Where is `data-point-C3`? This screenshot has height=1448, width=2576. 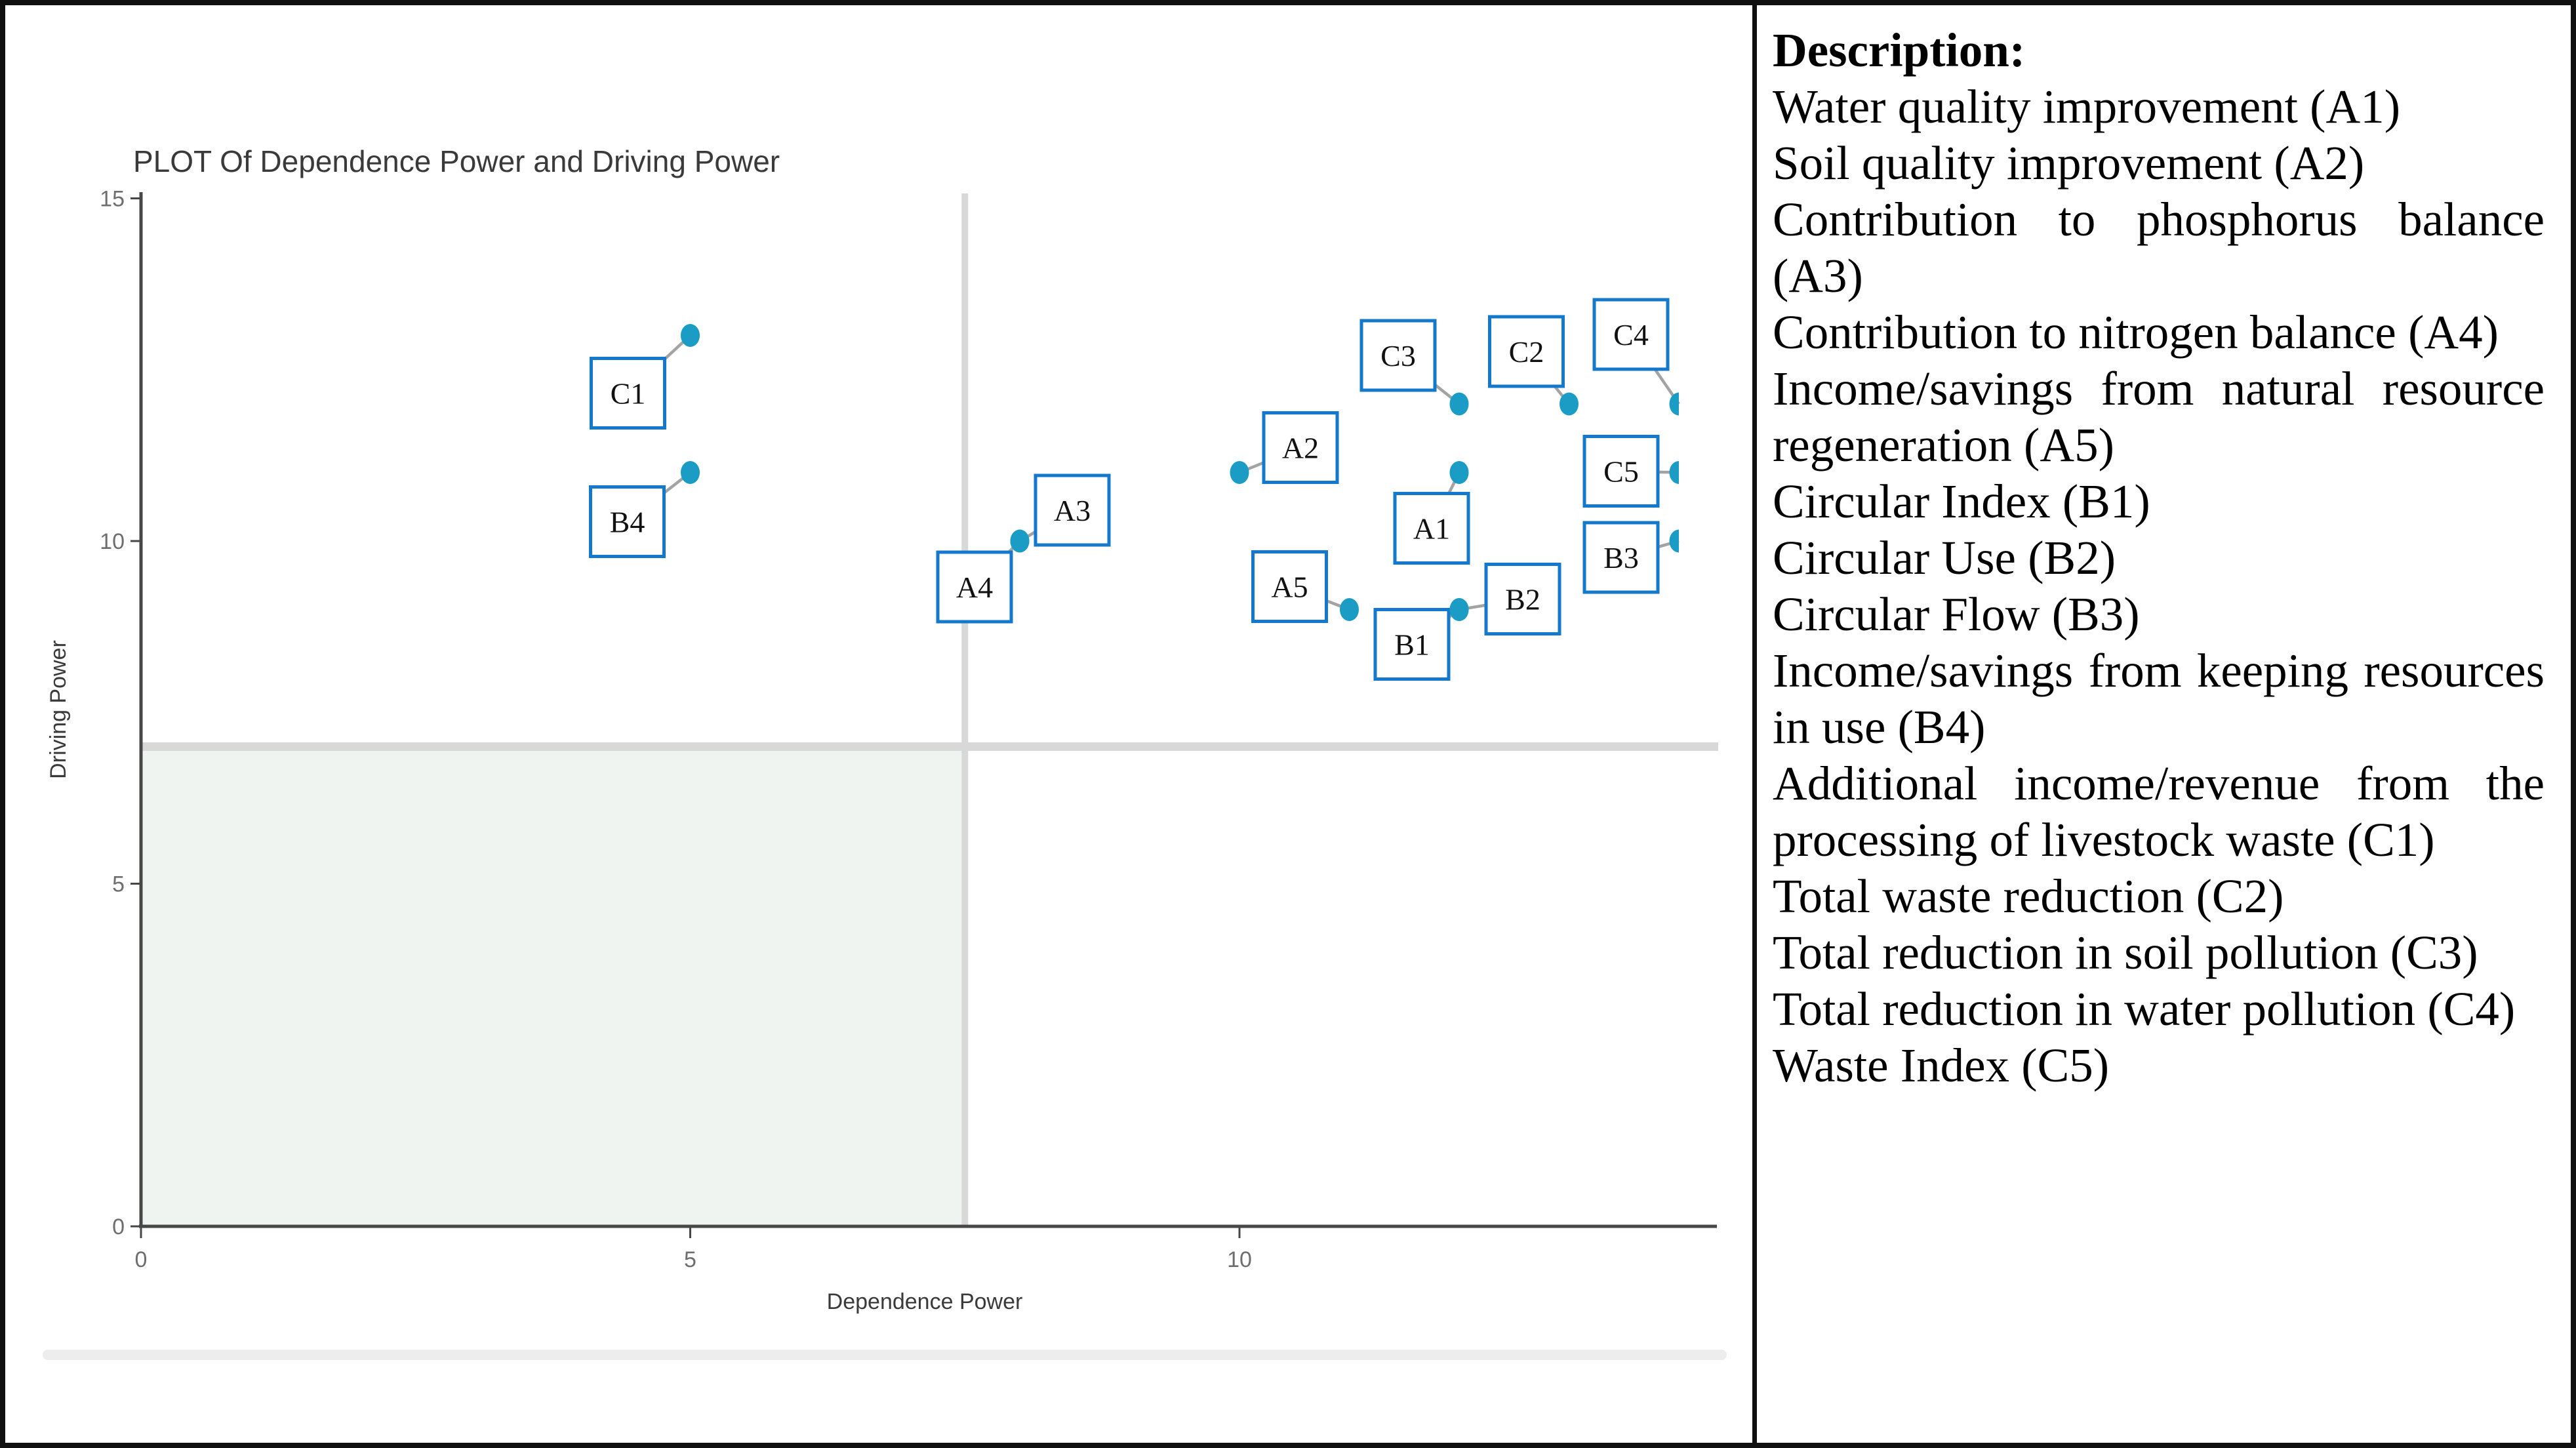 data-point-C3 is located at coordinates (1459, 404).